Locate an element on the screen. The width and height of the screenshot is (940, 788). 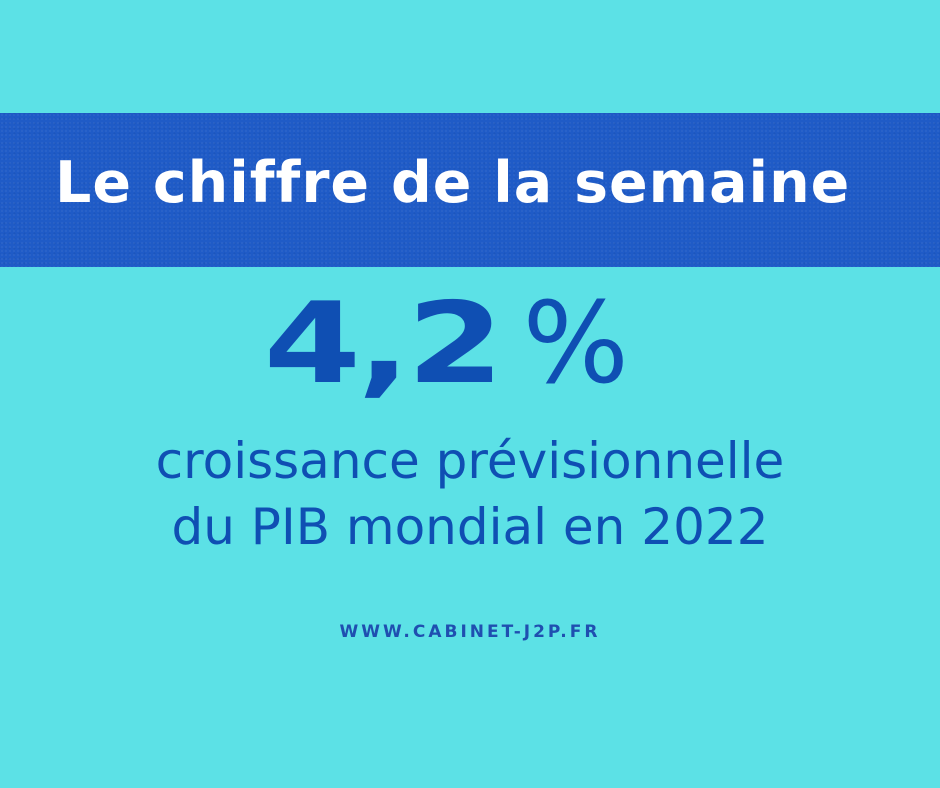
banner-title: Le chiffre de la semaine is located at coordinates (453, 183).